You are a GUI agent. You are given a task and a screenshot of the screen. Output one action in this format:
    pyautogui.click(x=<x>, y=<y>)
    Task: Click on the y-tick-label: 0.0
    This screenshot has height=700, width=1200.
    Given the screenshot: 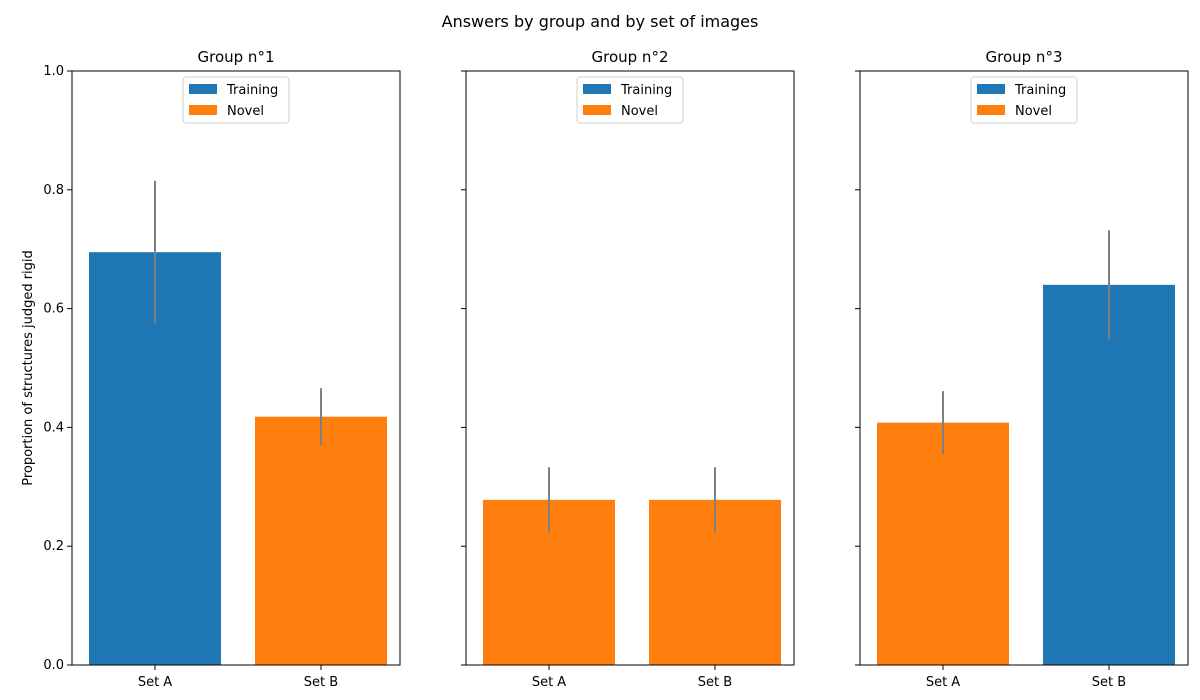 What is the action you would take?
    pyautogui.click(x=53, y=665)
    